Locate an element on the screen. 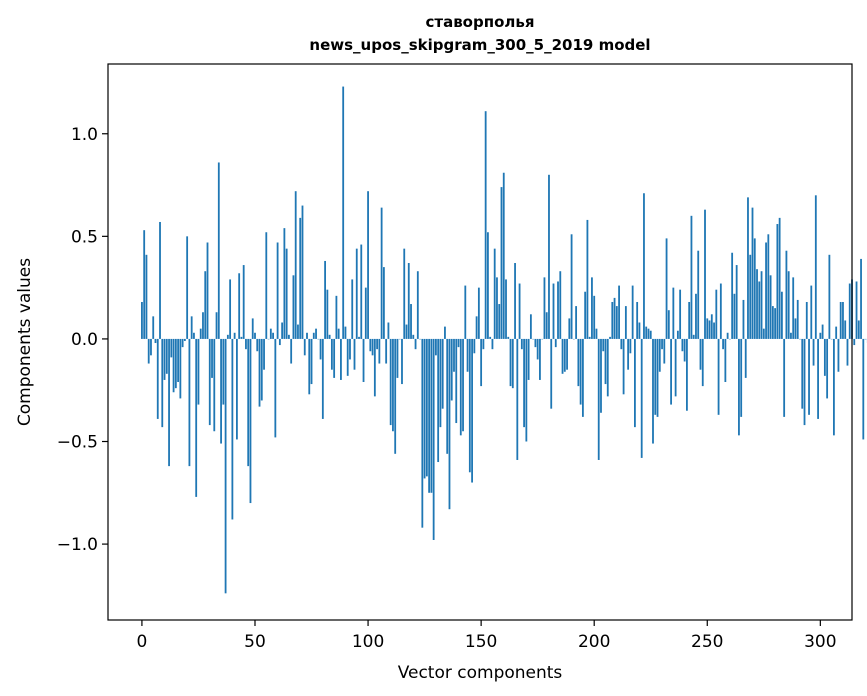  x-tick-label-0: 0 is located at coordinates (142, 642).